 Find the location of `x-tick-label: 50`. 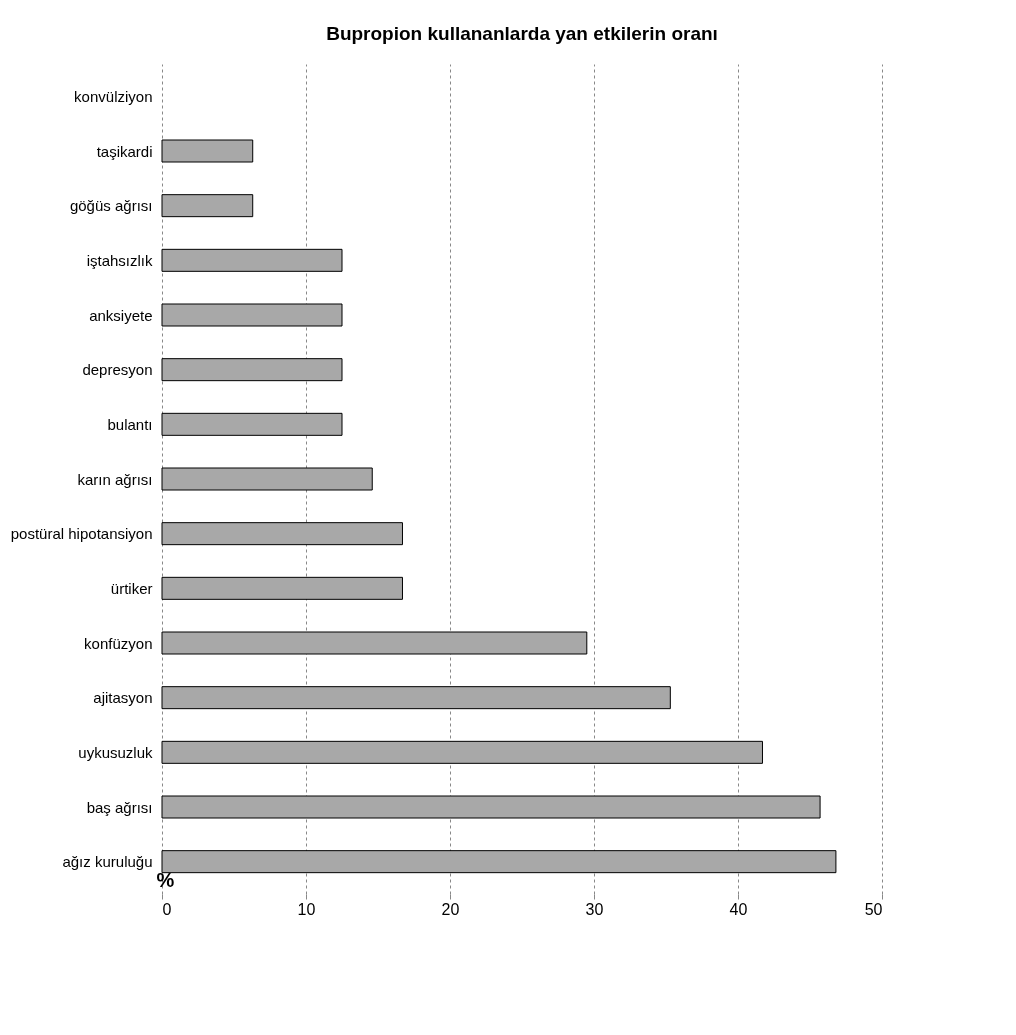

x-tick-label: 50 is located at coordinates (873, 909).